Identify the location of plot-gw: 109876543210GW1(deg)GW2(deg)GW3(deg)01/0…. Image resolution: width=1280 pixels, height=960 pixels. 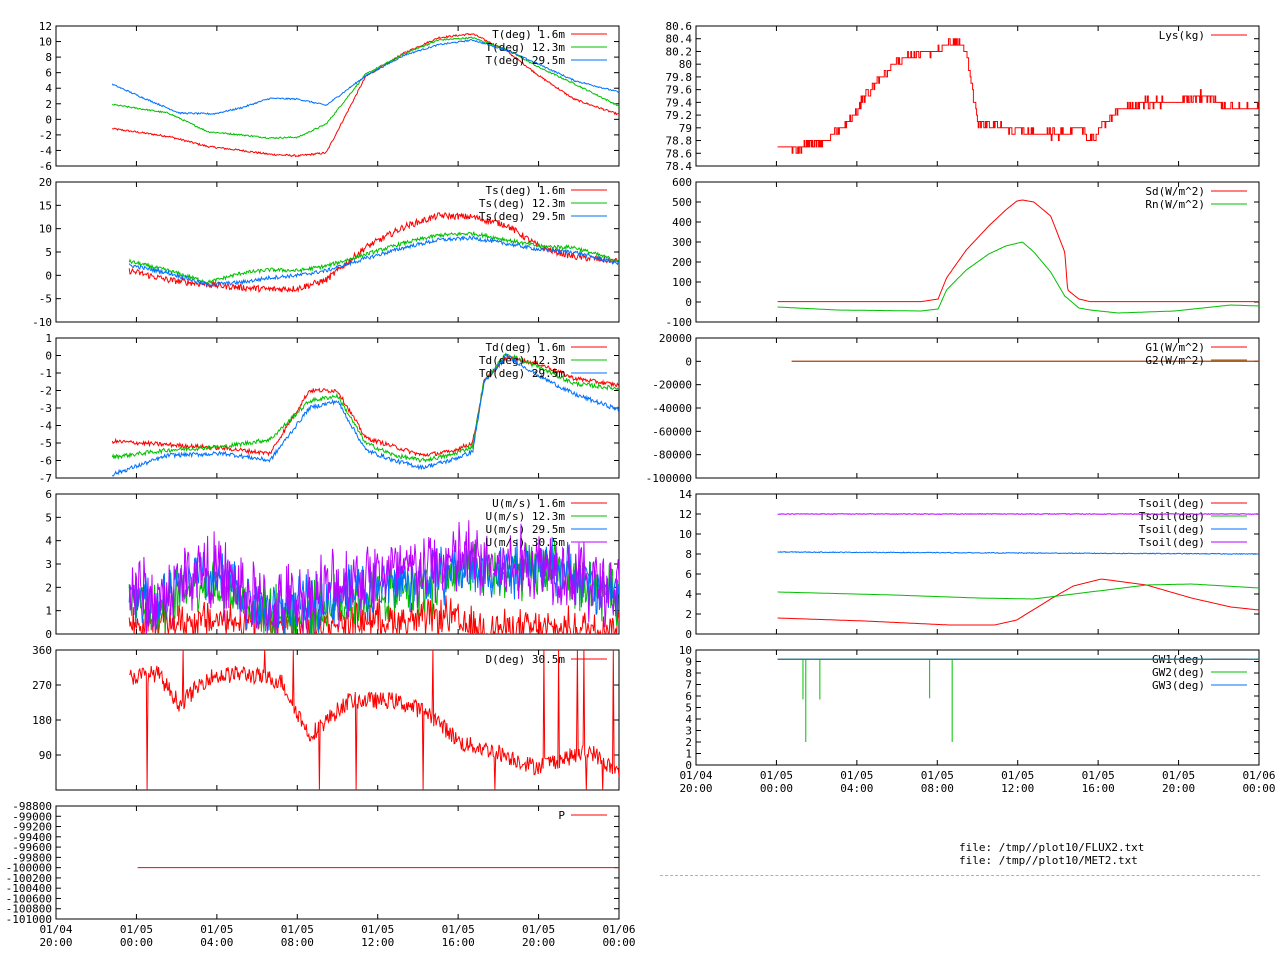
(977, 719).